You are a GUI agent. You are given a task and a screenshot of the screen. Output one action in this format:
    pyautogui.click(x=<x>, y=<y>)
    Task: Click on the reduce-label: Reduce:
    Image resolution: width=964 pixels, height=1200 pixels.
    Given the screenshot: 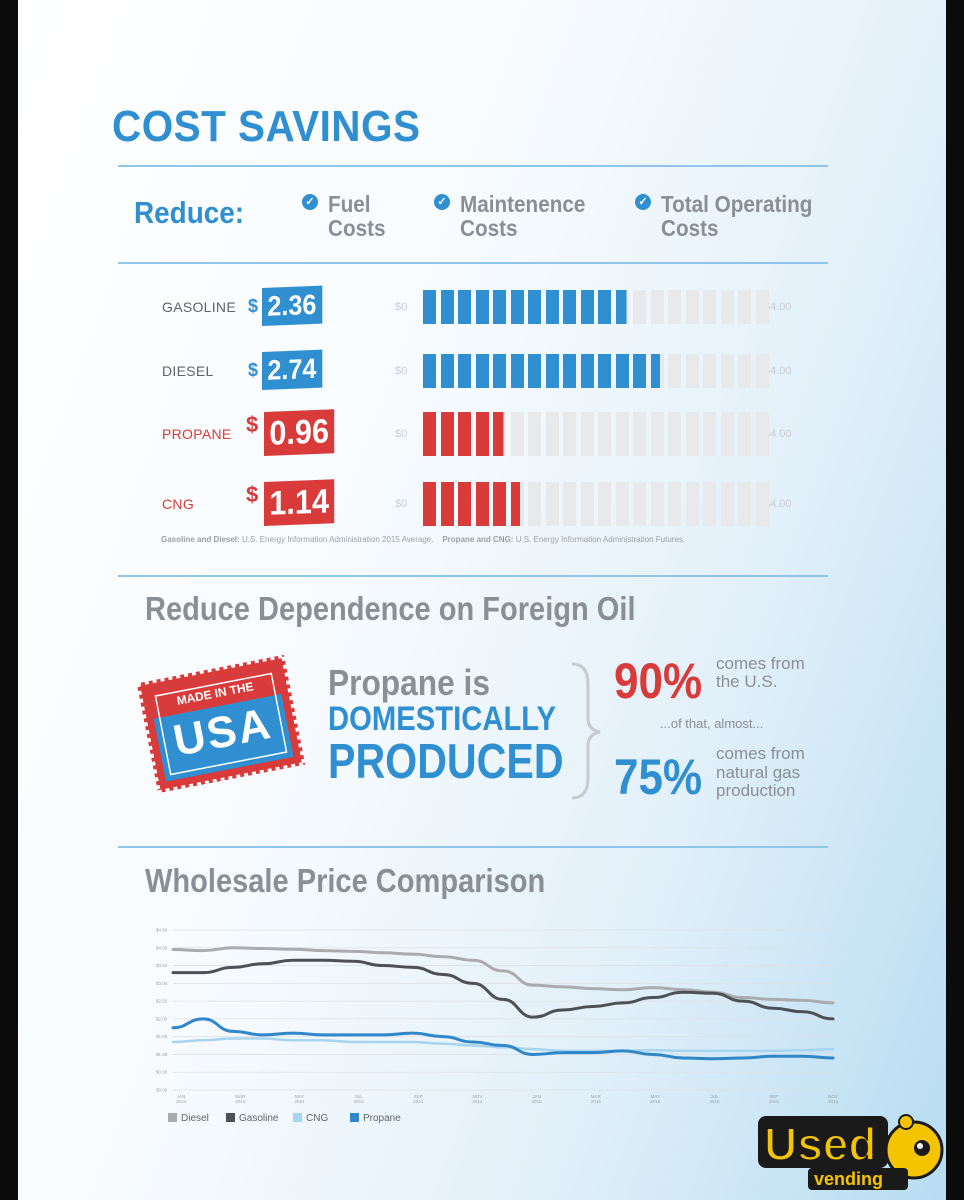 What is the action you would take?
    pyautogui.click(x=189, y=212)
    